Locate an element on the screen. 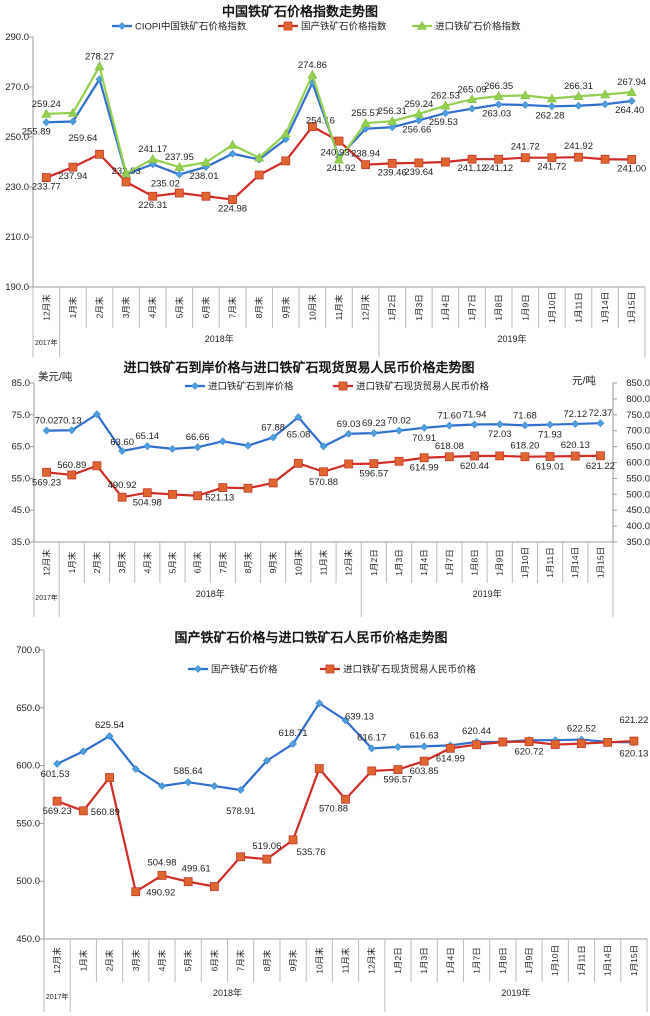  data-label: 625.54 is located at coordinates (109, 725).